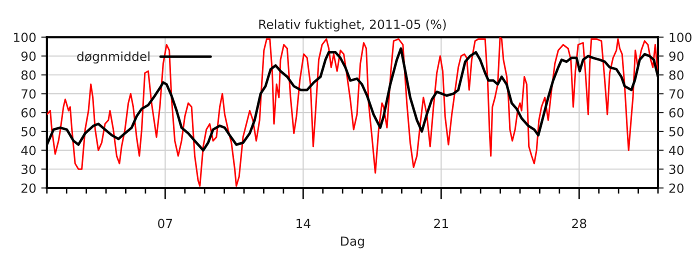 This screenshot has width=700, height=260. I want to click on y2-tick-label: 90, so click(676, 56).